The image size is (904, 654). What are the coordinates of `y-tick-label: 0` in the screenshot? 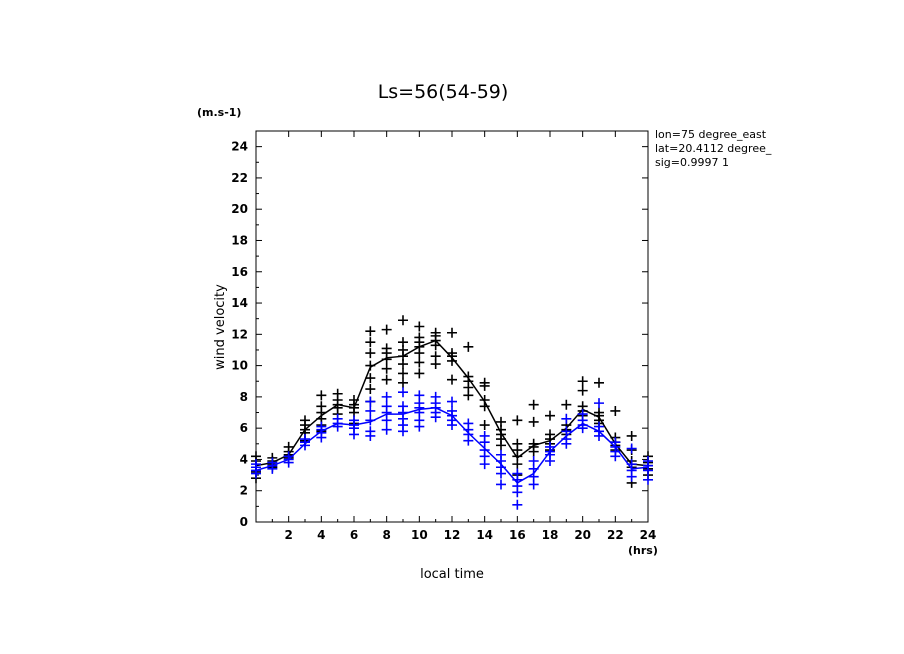 It's located at (244, 522).